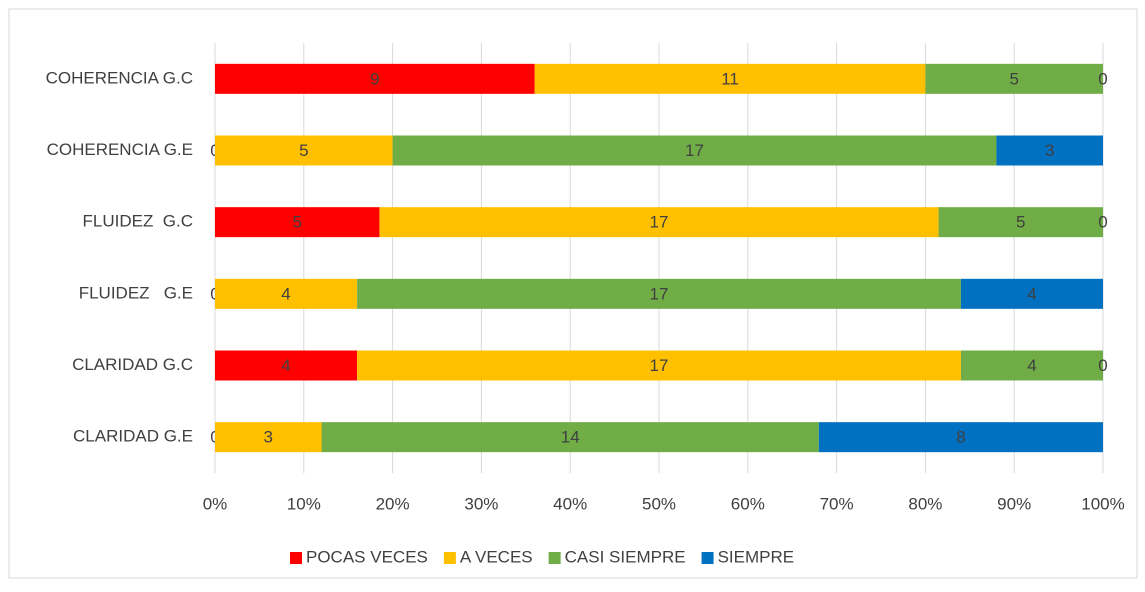 This screenshot has width=1145, height=592. What do you see at coordinates (367, 556) in the screenshot?
I see `legend-label: POCAS VECES` at bounding box center [367, 556].